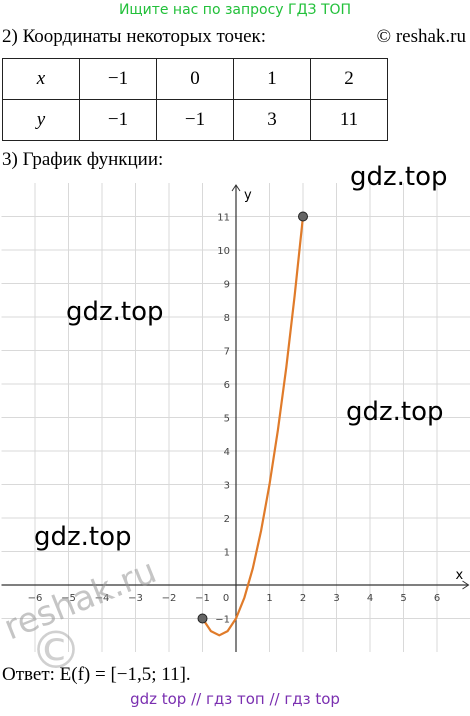  What do you see at coordinates (248, 195) in the screenshot?
I see `y-axis-label: y` at bounding box center [248, 195].